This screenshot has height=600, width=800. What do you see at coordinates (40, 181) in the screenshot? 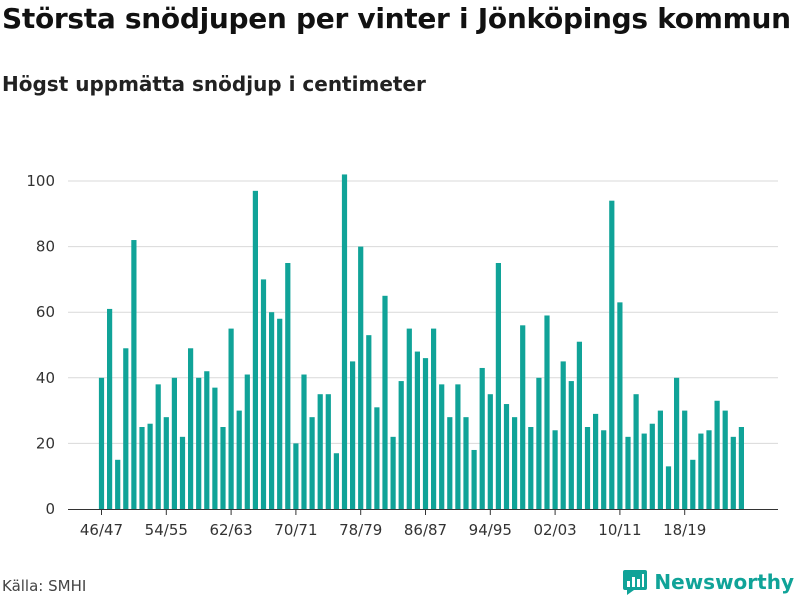
I see `y-tick-label: 100` at bounding box center [40, 181].